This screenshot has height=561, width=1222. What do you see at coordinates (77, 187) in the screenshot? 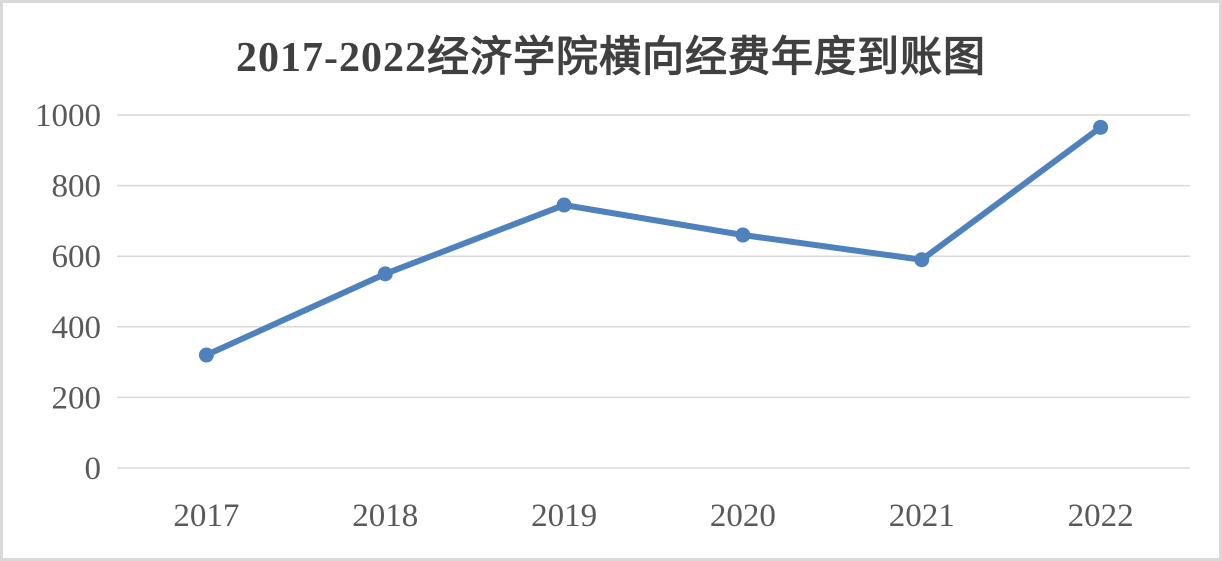
I see `y-axis-tick-label: 800` at bounding box center [77, 187].